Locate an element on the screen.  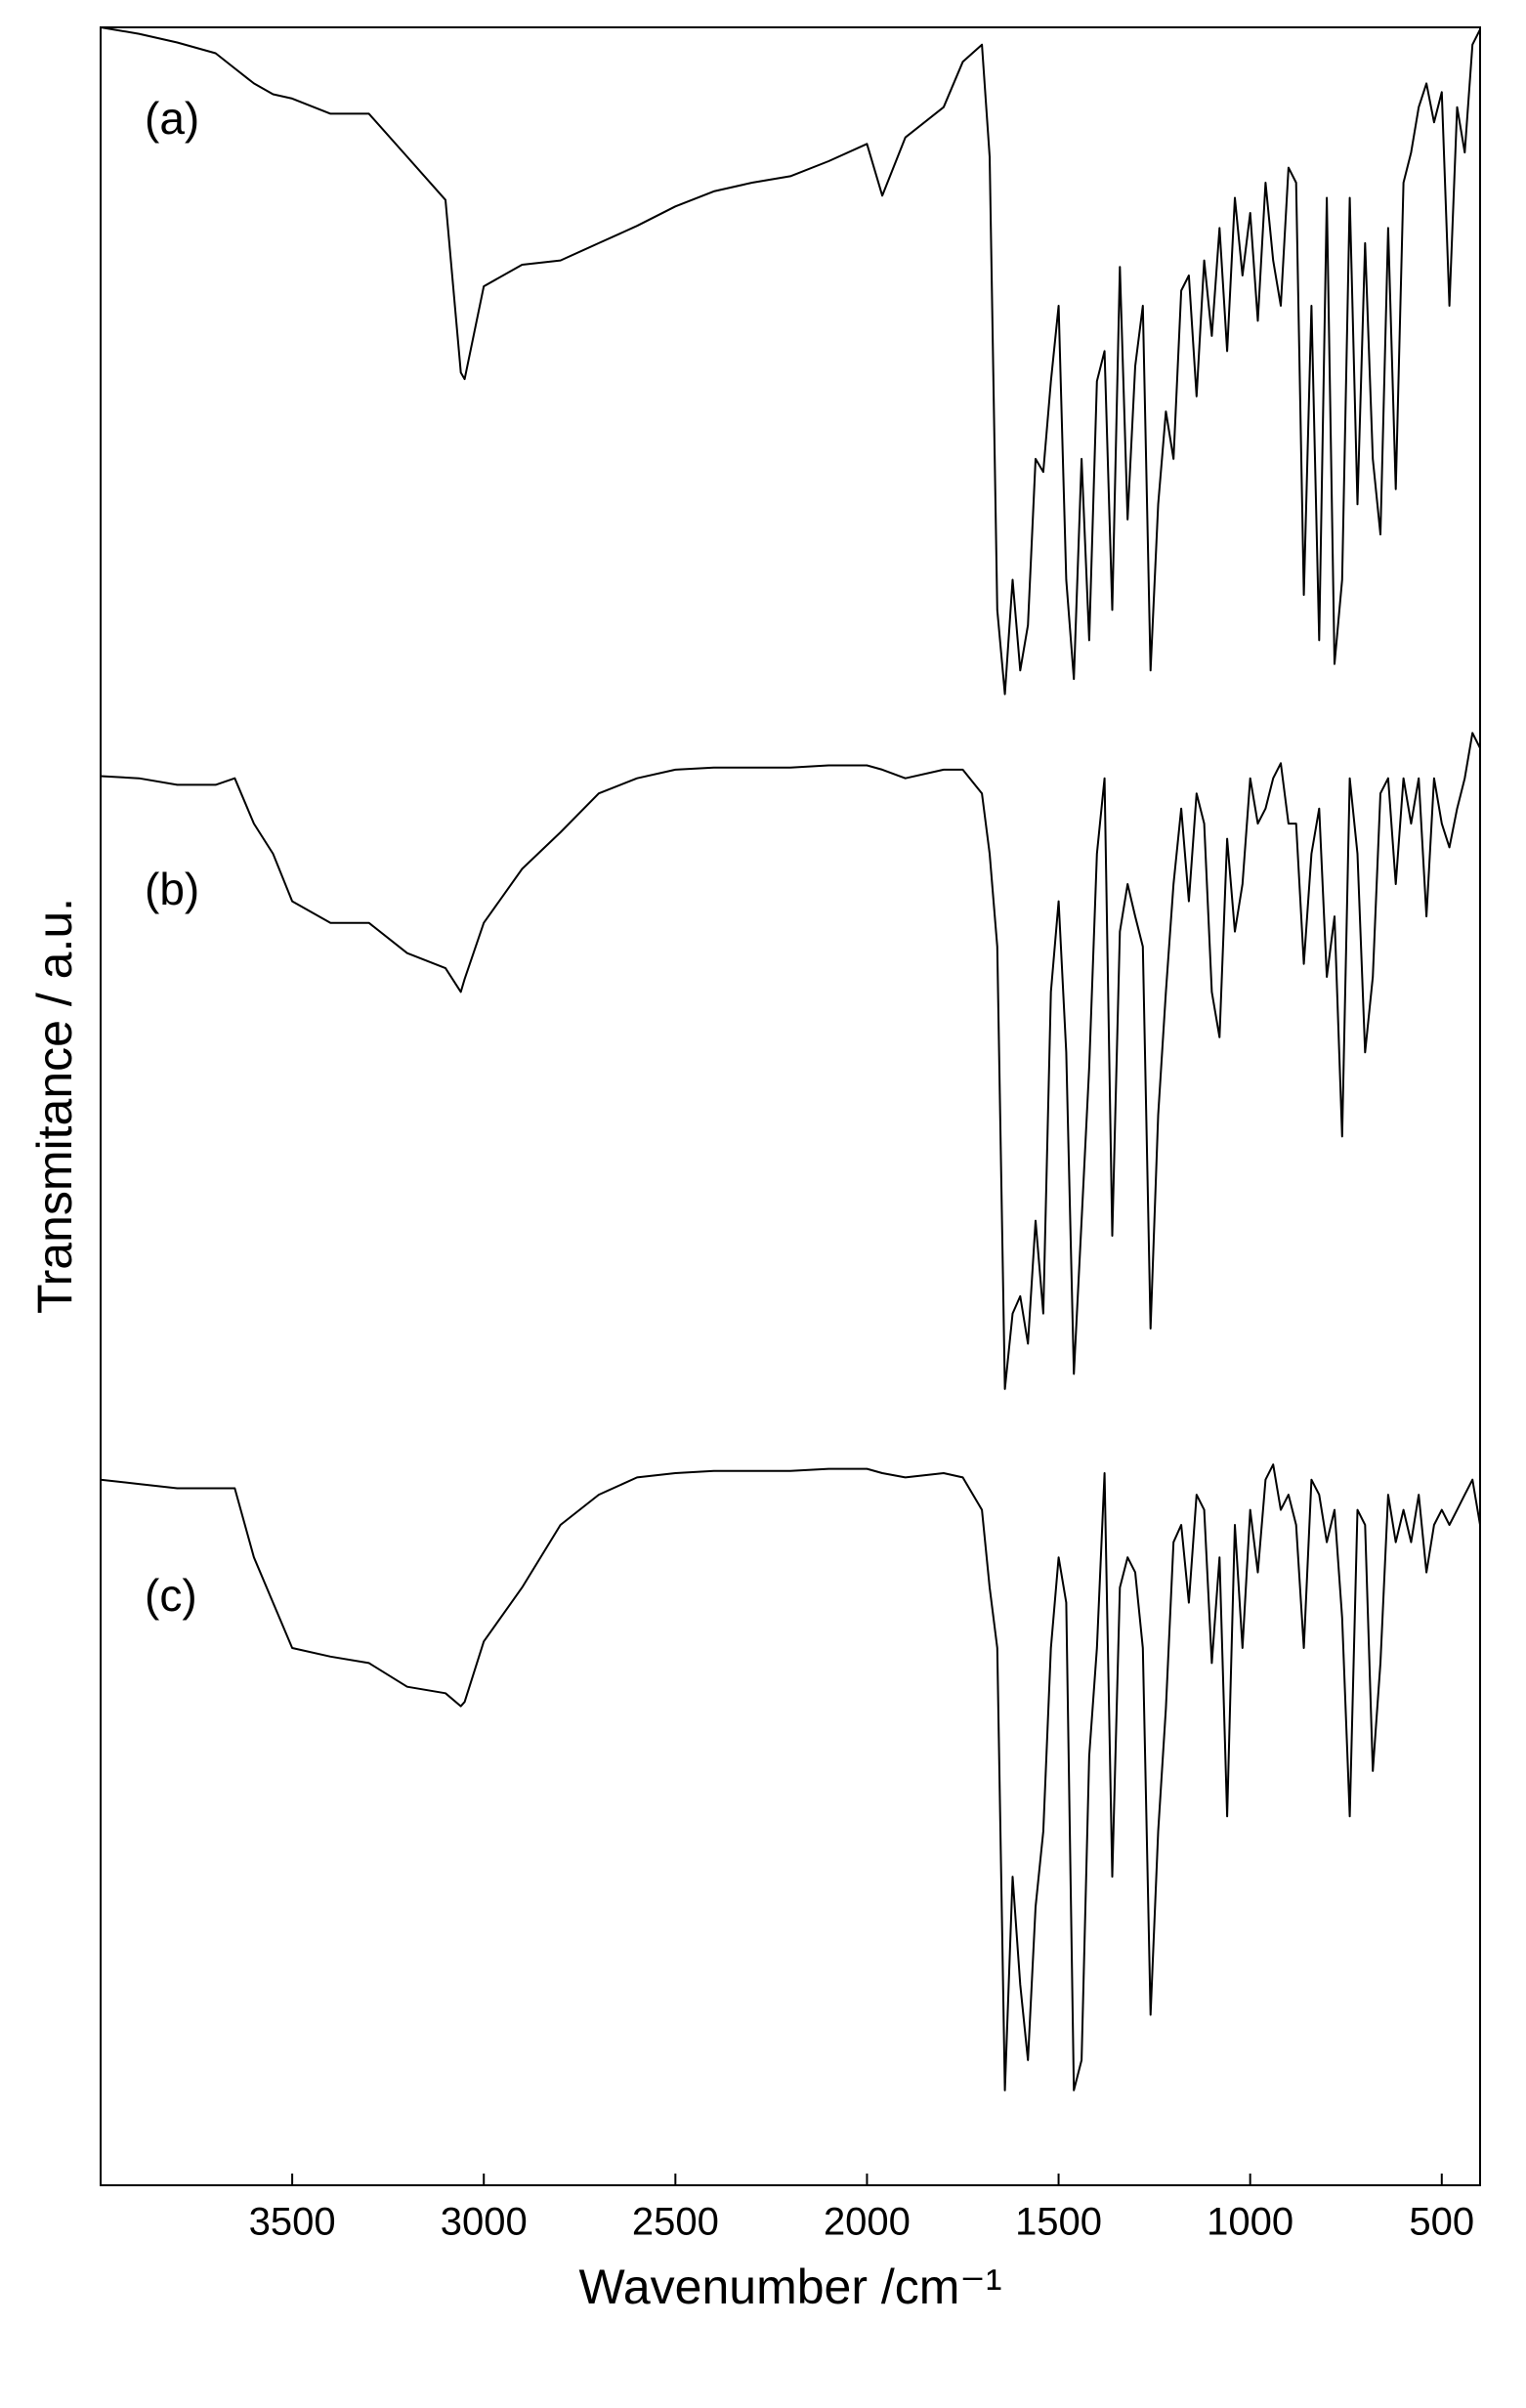
series-label: (b) is located at coordinates (172, 889).